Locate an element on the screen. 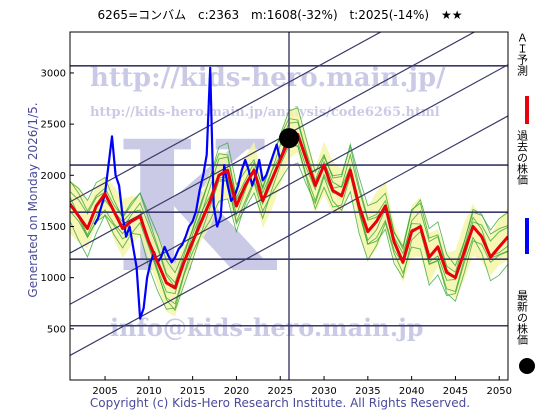 The width and height of the screenshot is (560, 420). legend-label: ＡＩ予測 is located at coordinates (522, 54).